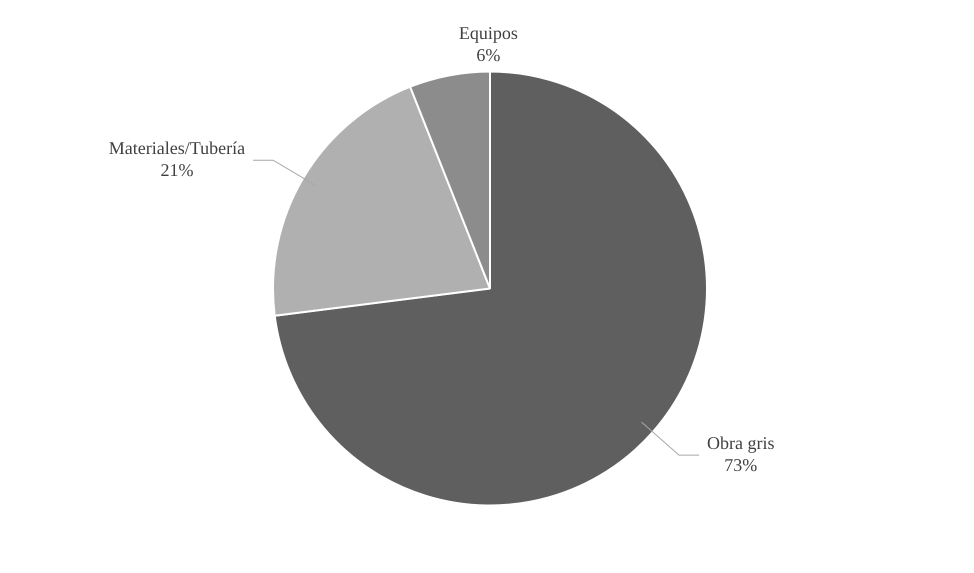 The image size is (974, 573). Describe the element at coordinates (741, 442) in the screenshot. I see `slice-label: Obra gris` at that location.